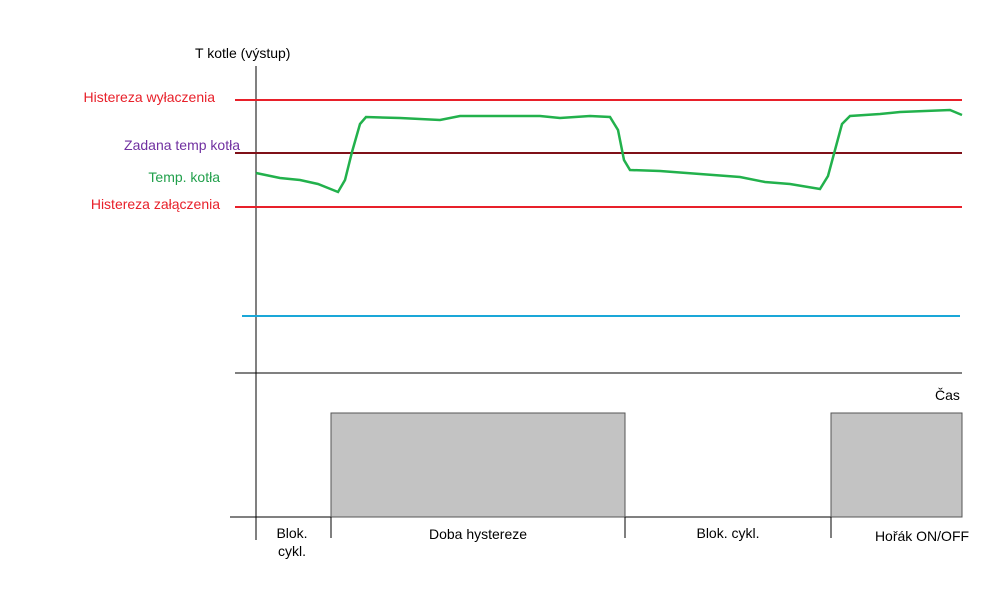 The width and height of the screenshot is (1000, 616). I want to click on phase-label: Hořák ON/OFF, so click(922, 536).